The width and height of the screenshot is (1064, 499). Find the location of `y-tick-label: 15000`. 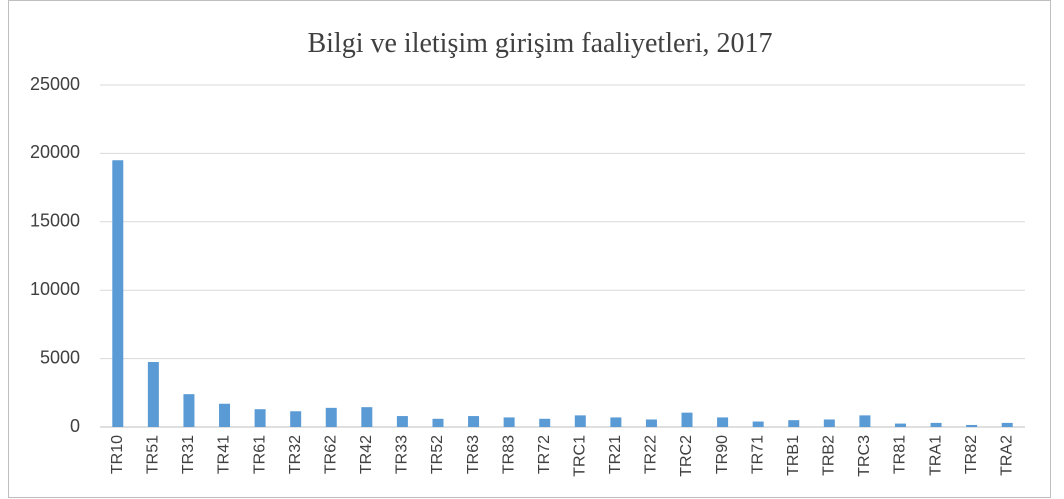

y-tick-label: 15000 is located at coordinates (55, 221).